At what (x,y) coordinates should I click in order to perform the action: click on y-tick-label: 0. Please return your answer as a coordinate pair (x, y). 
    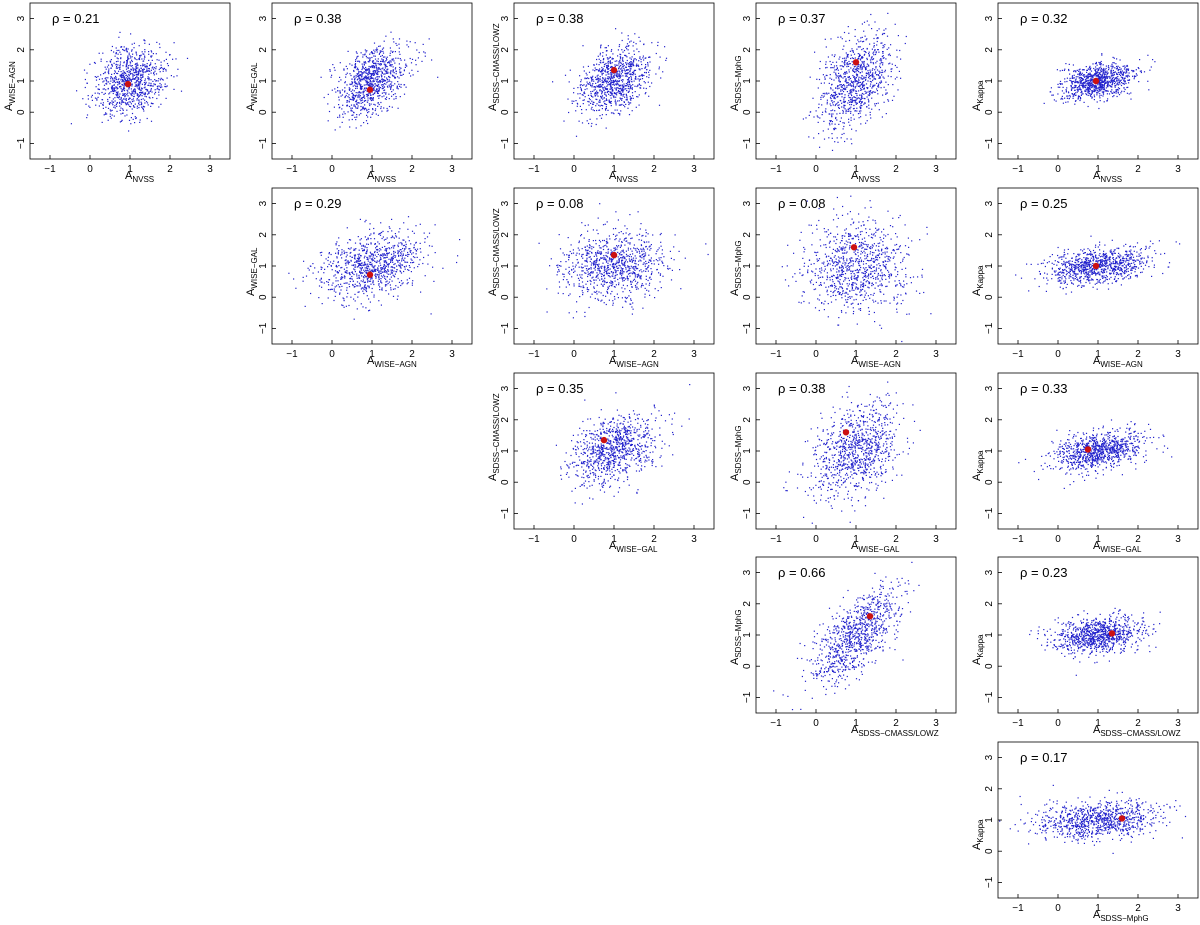
    Looking at the image, I should click on (989, 112).